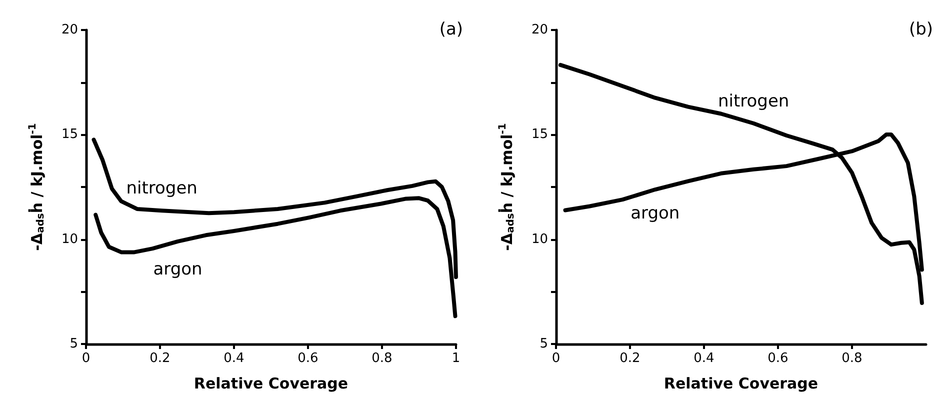 Image resolution: width=951 pixels, height=413 pixels. What do you see at coordinates (451, 30) in the screenshot?
I see `chart-title: (a)` at bounding box center [451, 30].